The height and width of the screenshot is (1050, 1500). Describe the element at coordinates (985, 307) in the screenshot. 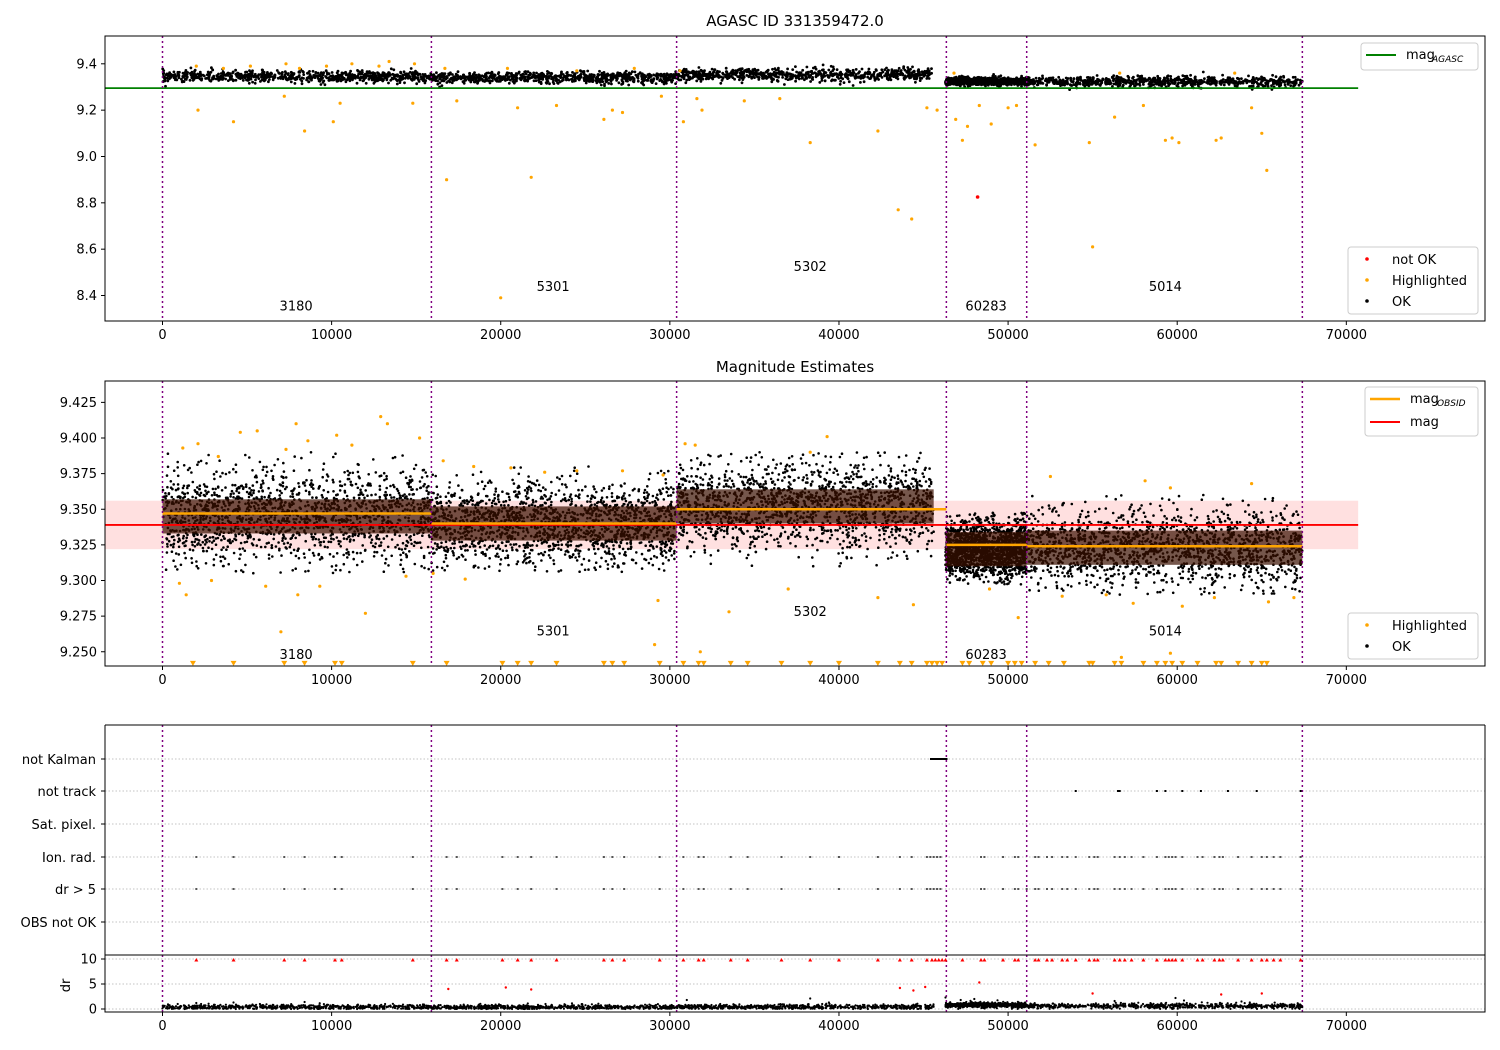

I see `obsid-label: 60283` at that location.